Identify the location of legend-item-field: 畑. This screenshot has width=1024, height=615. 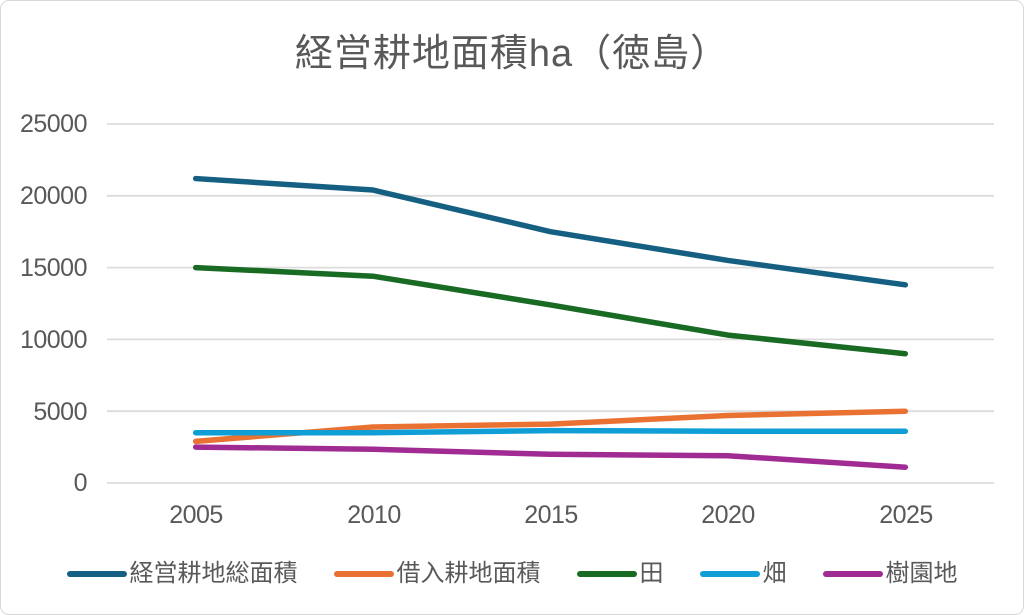
(743, 573).